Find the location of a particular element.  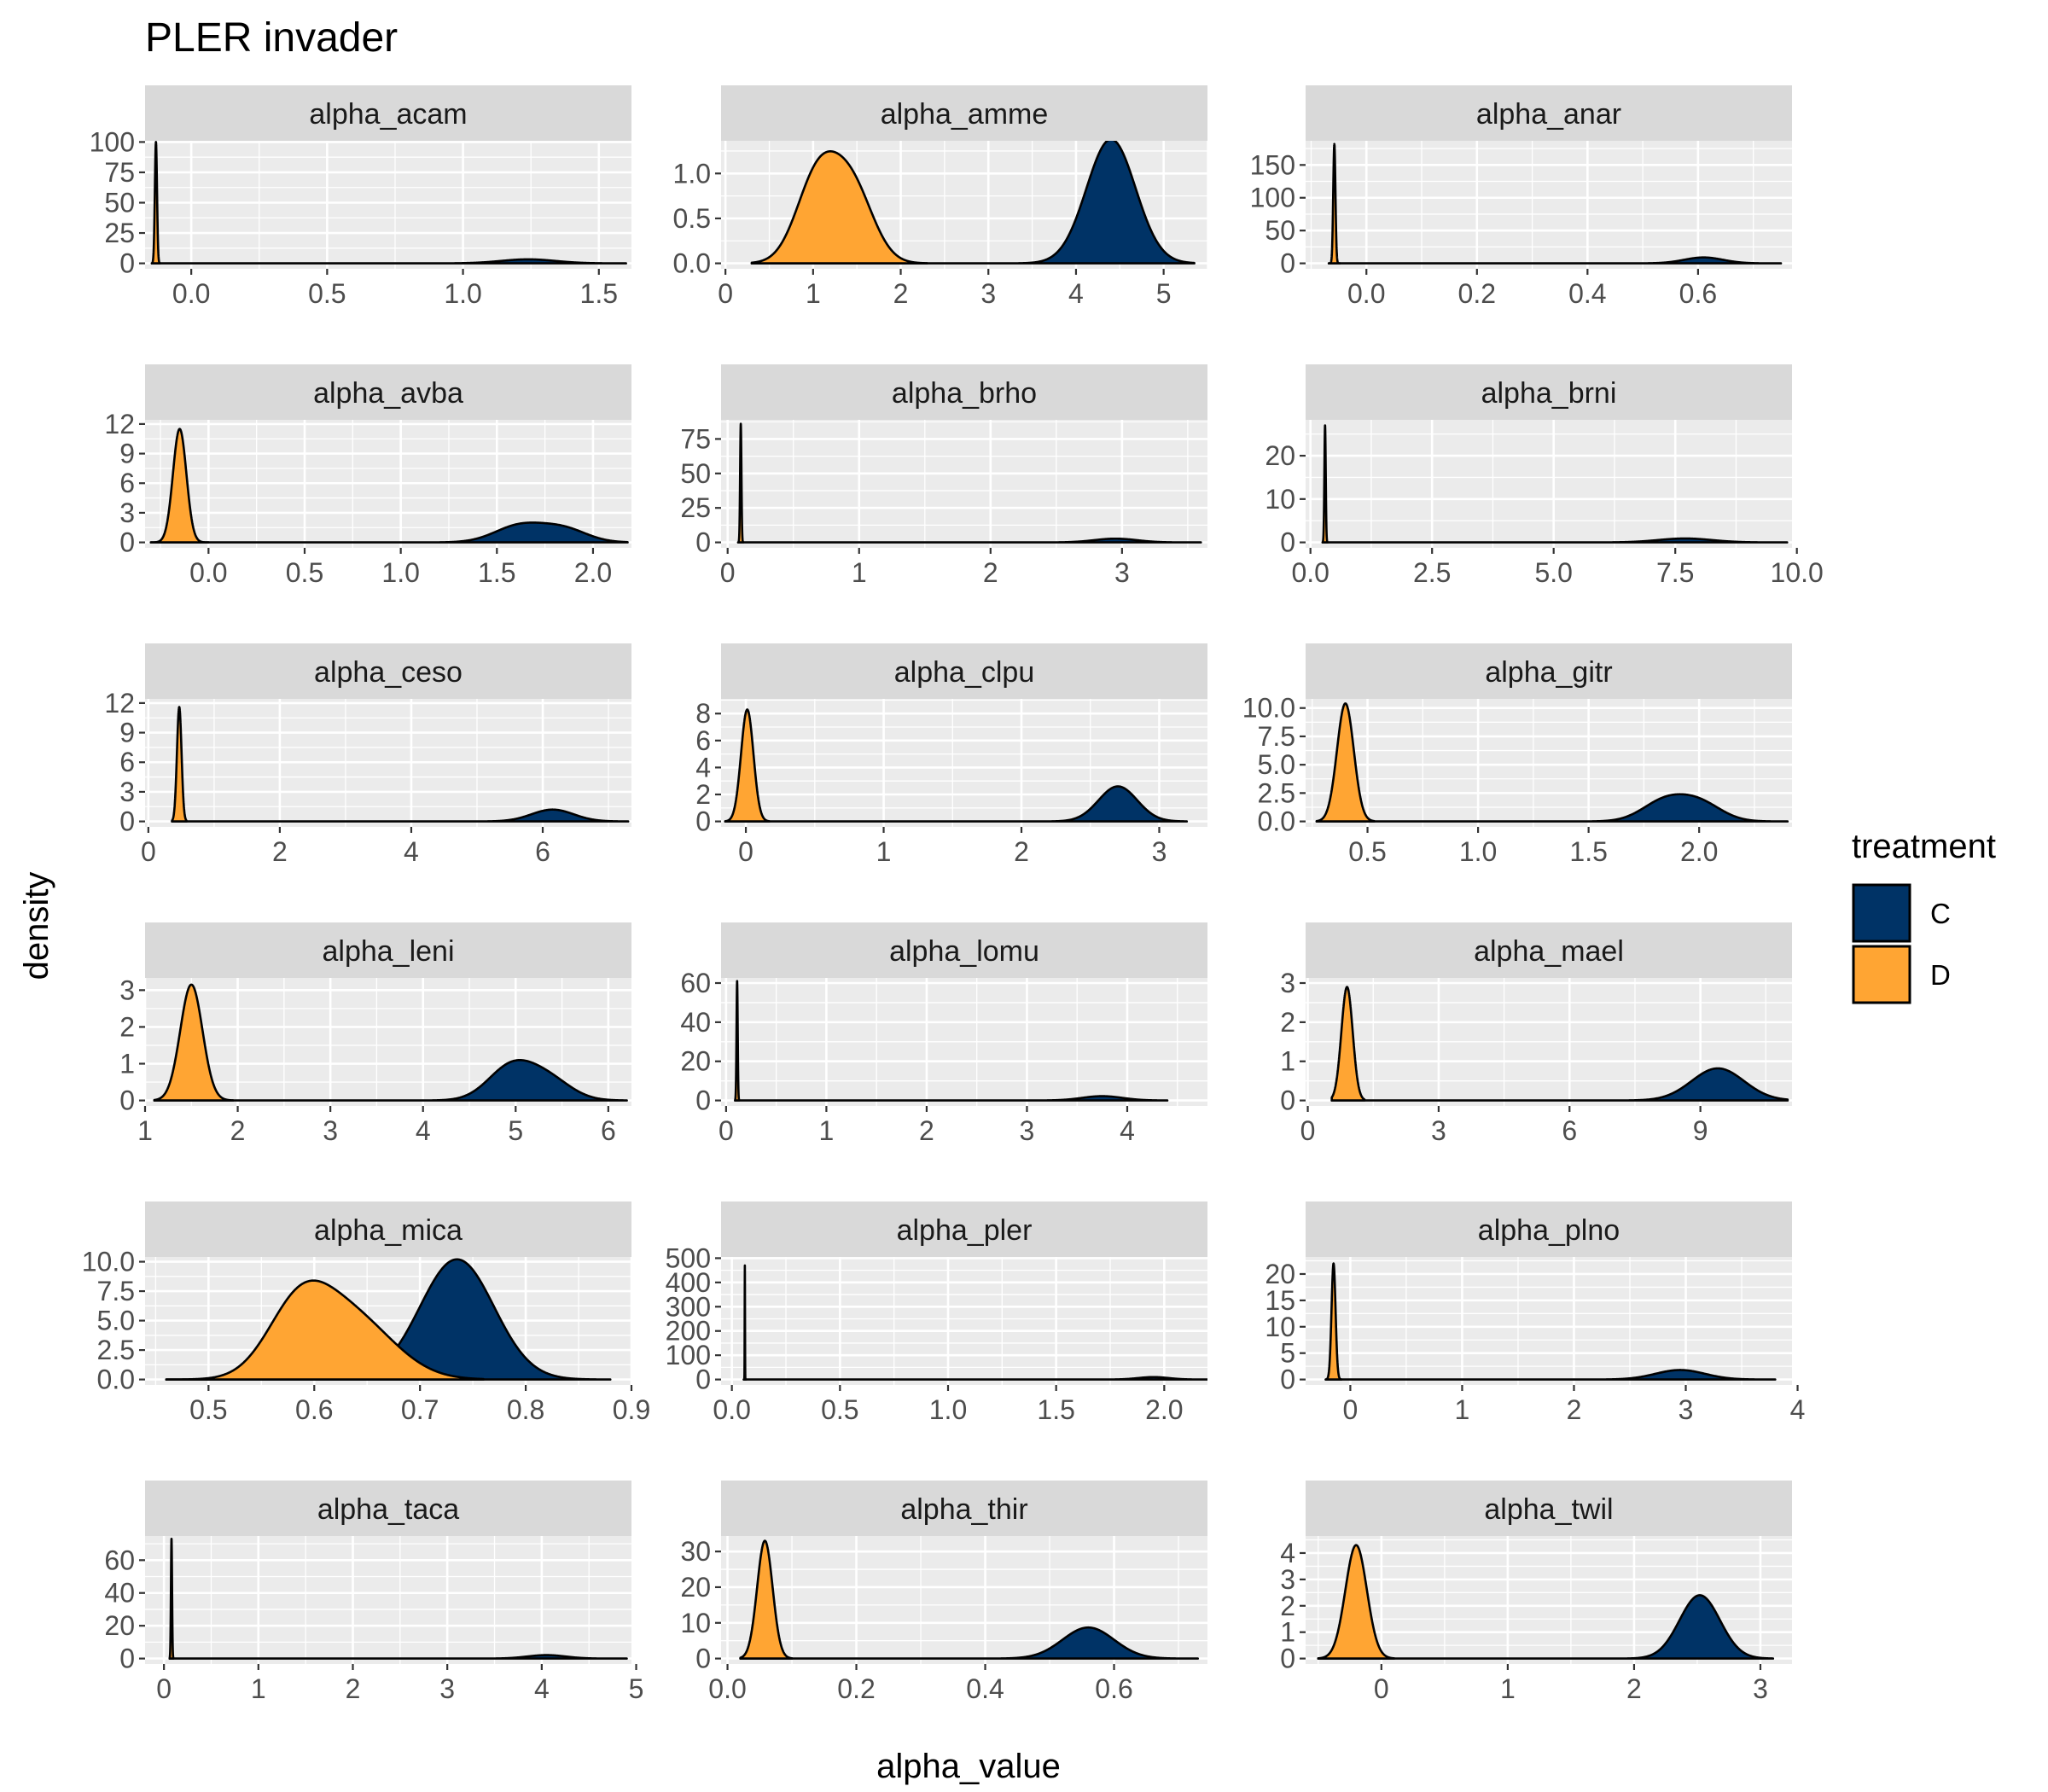

y-tick-label: 10.0 is located at coordinates (108, 1262).